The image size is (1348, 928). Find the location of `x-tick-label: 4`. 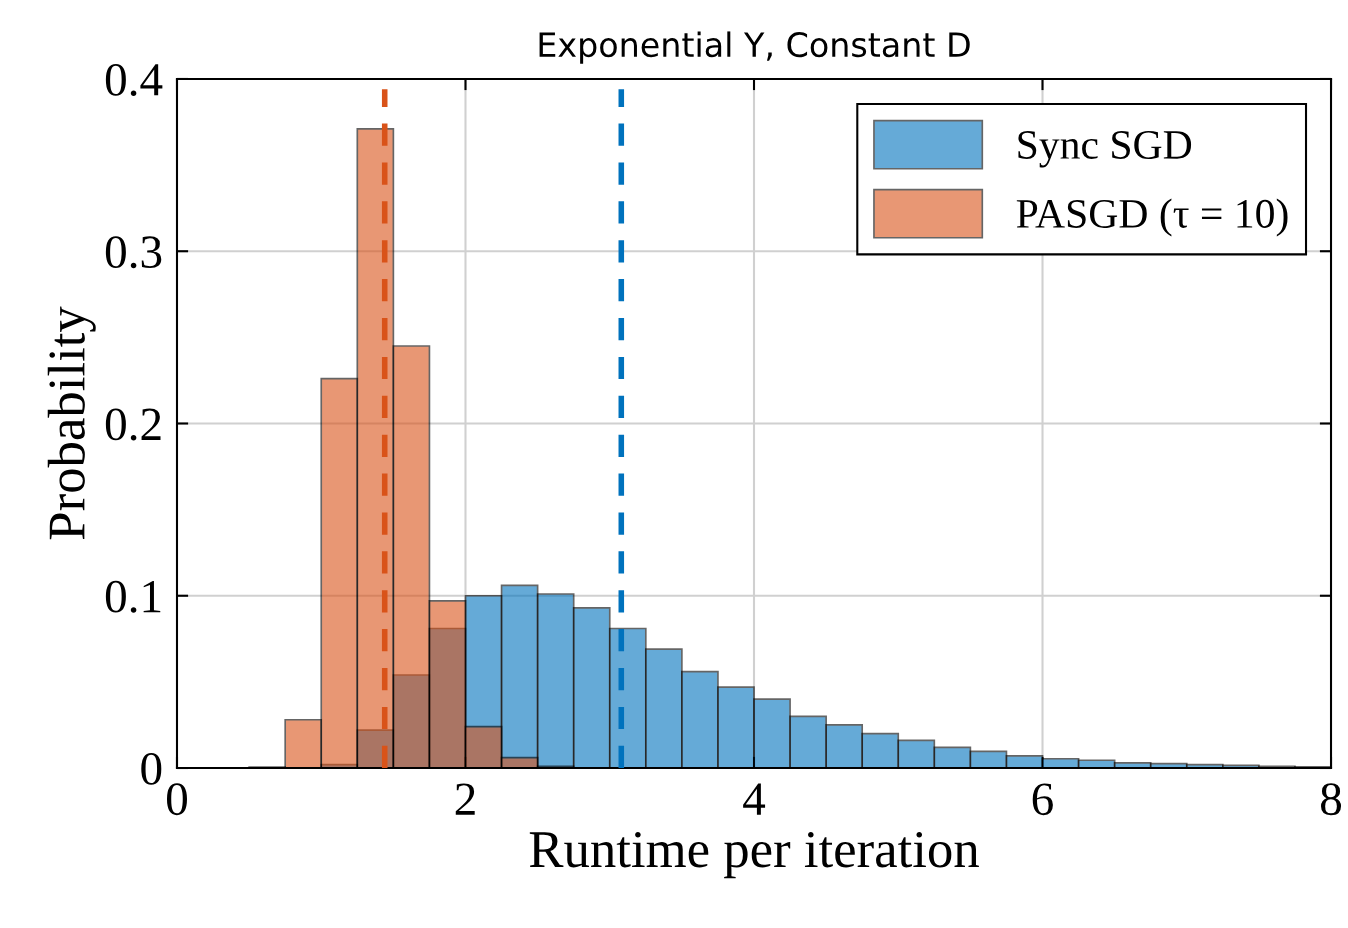

x-tick-label: 4 is located at coordinates (754, 799).